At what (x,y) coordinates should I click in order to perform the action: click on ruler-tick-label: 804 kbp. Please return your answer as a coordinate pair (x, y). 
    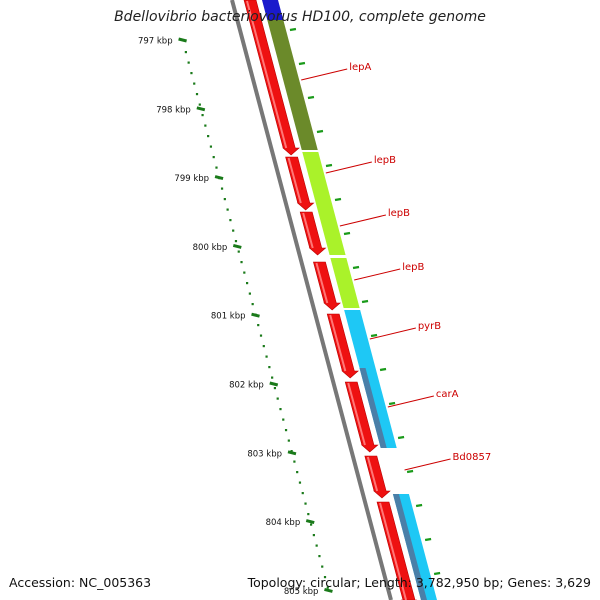
    Looking at the image, I should click on (283, 523).